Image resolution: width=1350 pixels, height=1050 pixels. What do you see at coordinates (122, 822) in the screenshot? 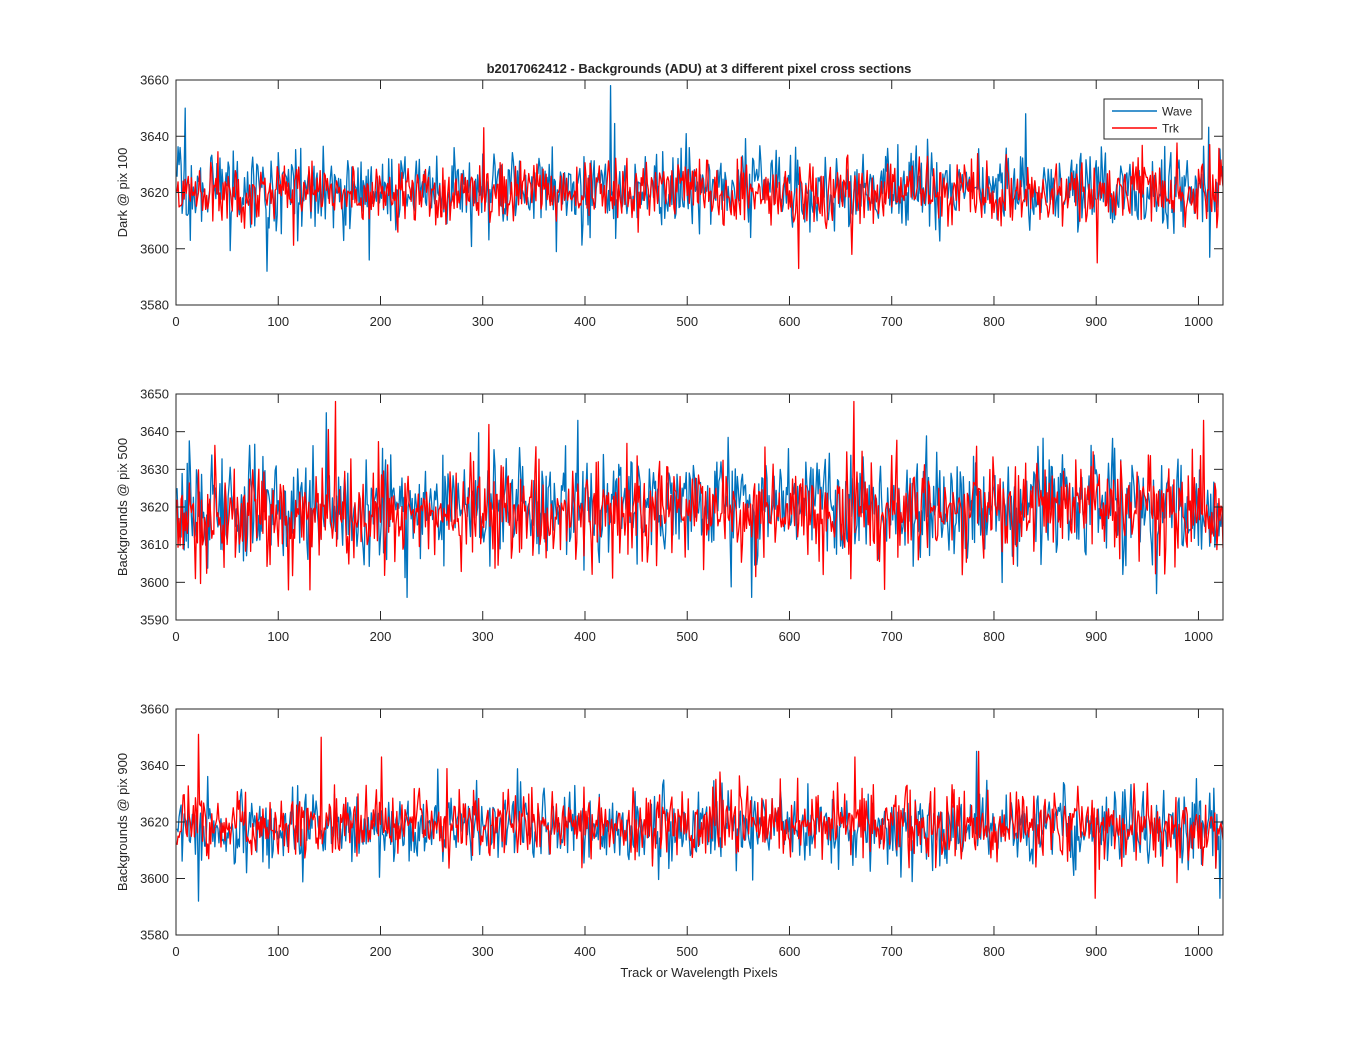
I see `y-axis-label: Backgrounds @ pix 900` at bounding box center [122, 822].